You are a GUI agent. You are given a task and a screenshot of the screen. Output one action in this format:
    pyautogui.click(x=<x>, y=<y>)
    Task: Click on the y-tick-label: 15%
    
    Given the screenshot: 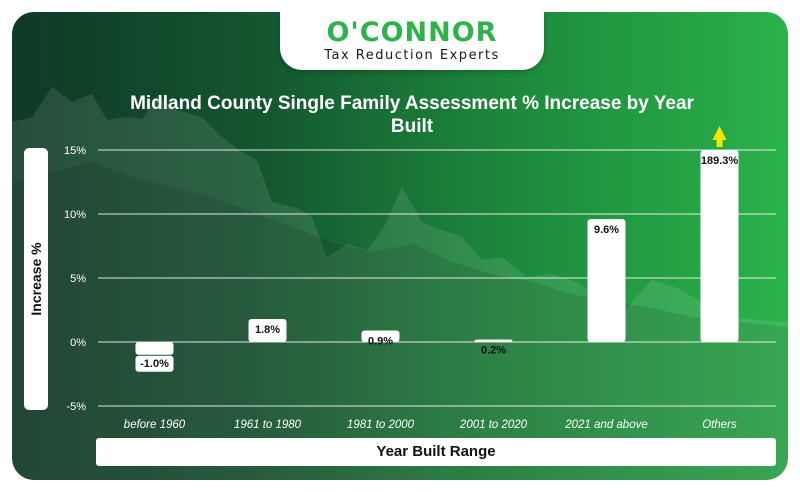 What is the action you would take?
    pyautogui.click(x=75, y=151)
    